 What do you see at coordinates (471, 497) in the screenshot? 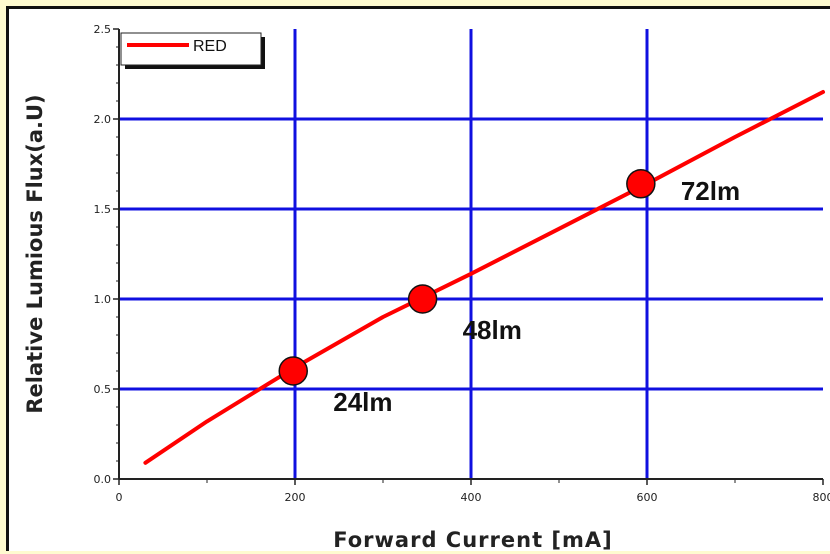
I see `x-tick-label: 400` at bounding box center [471, 497].